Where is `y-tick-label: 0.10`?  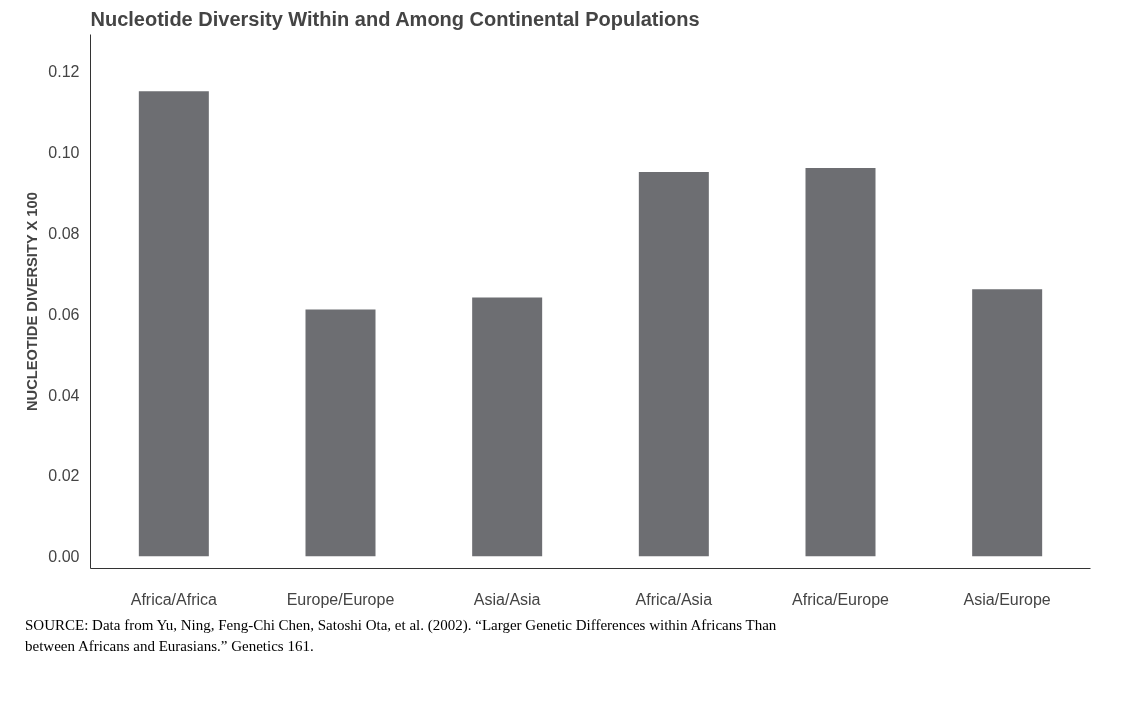 y-tick-label: 0.10 is located at coordinates (64, 152).